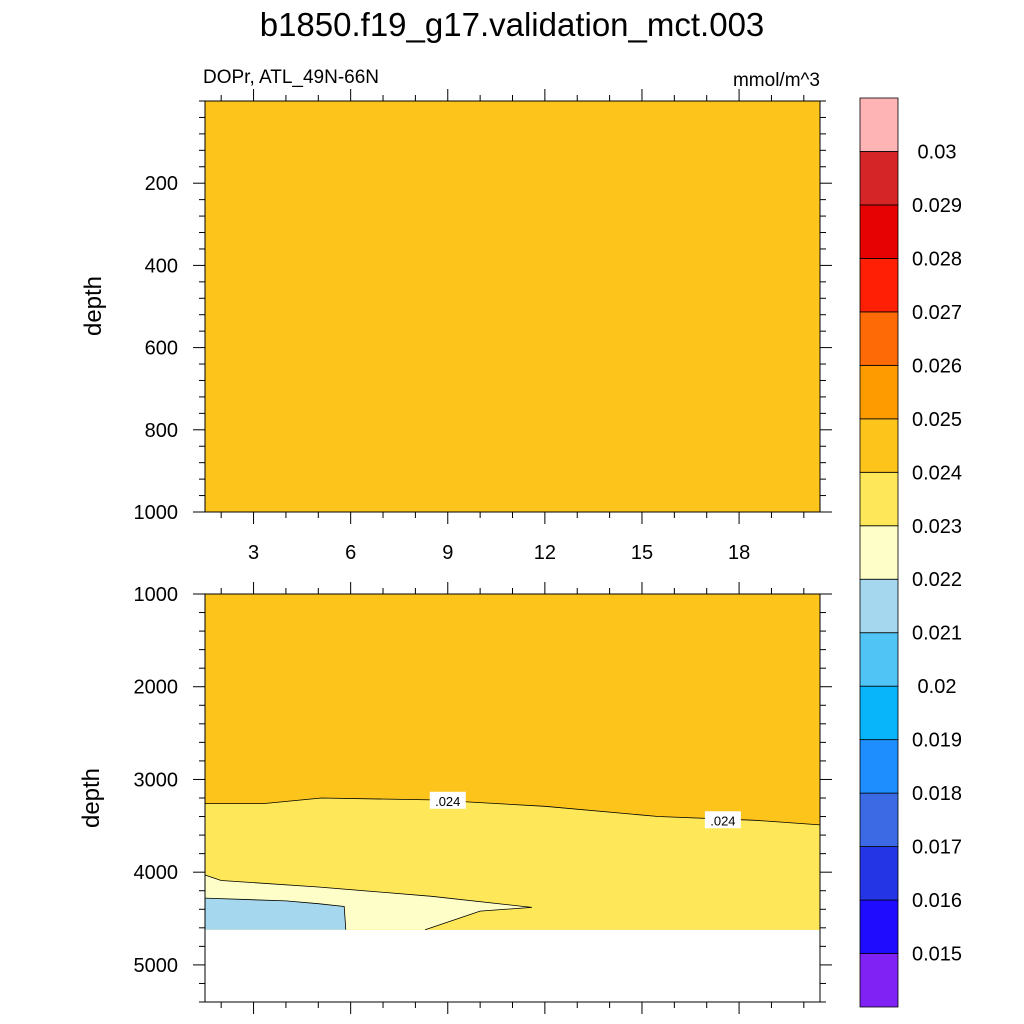 The image size is (1024, 1024). What do you see at coordinates (937, 687) in the screenshot?
I see `colorbar-label: 0.02` at bounding box center [937, 687].